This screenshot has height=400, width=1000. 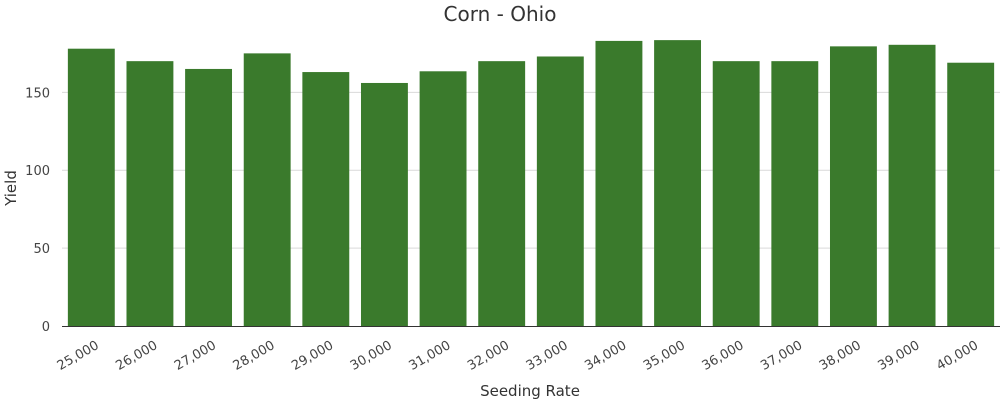 I want to click on x-axis-label: Seeding Rate, so click(x=530, y=391).